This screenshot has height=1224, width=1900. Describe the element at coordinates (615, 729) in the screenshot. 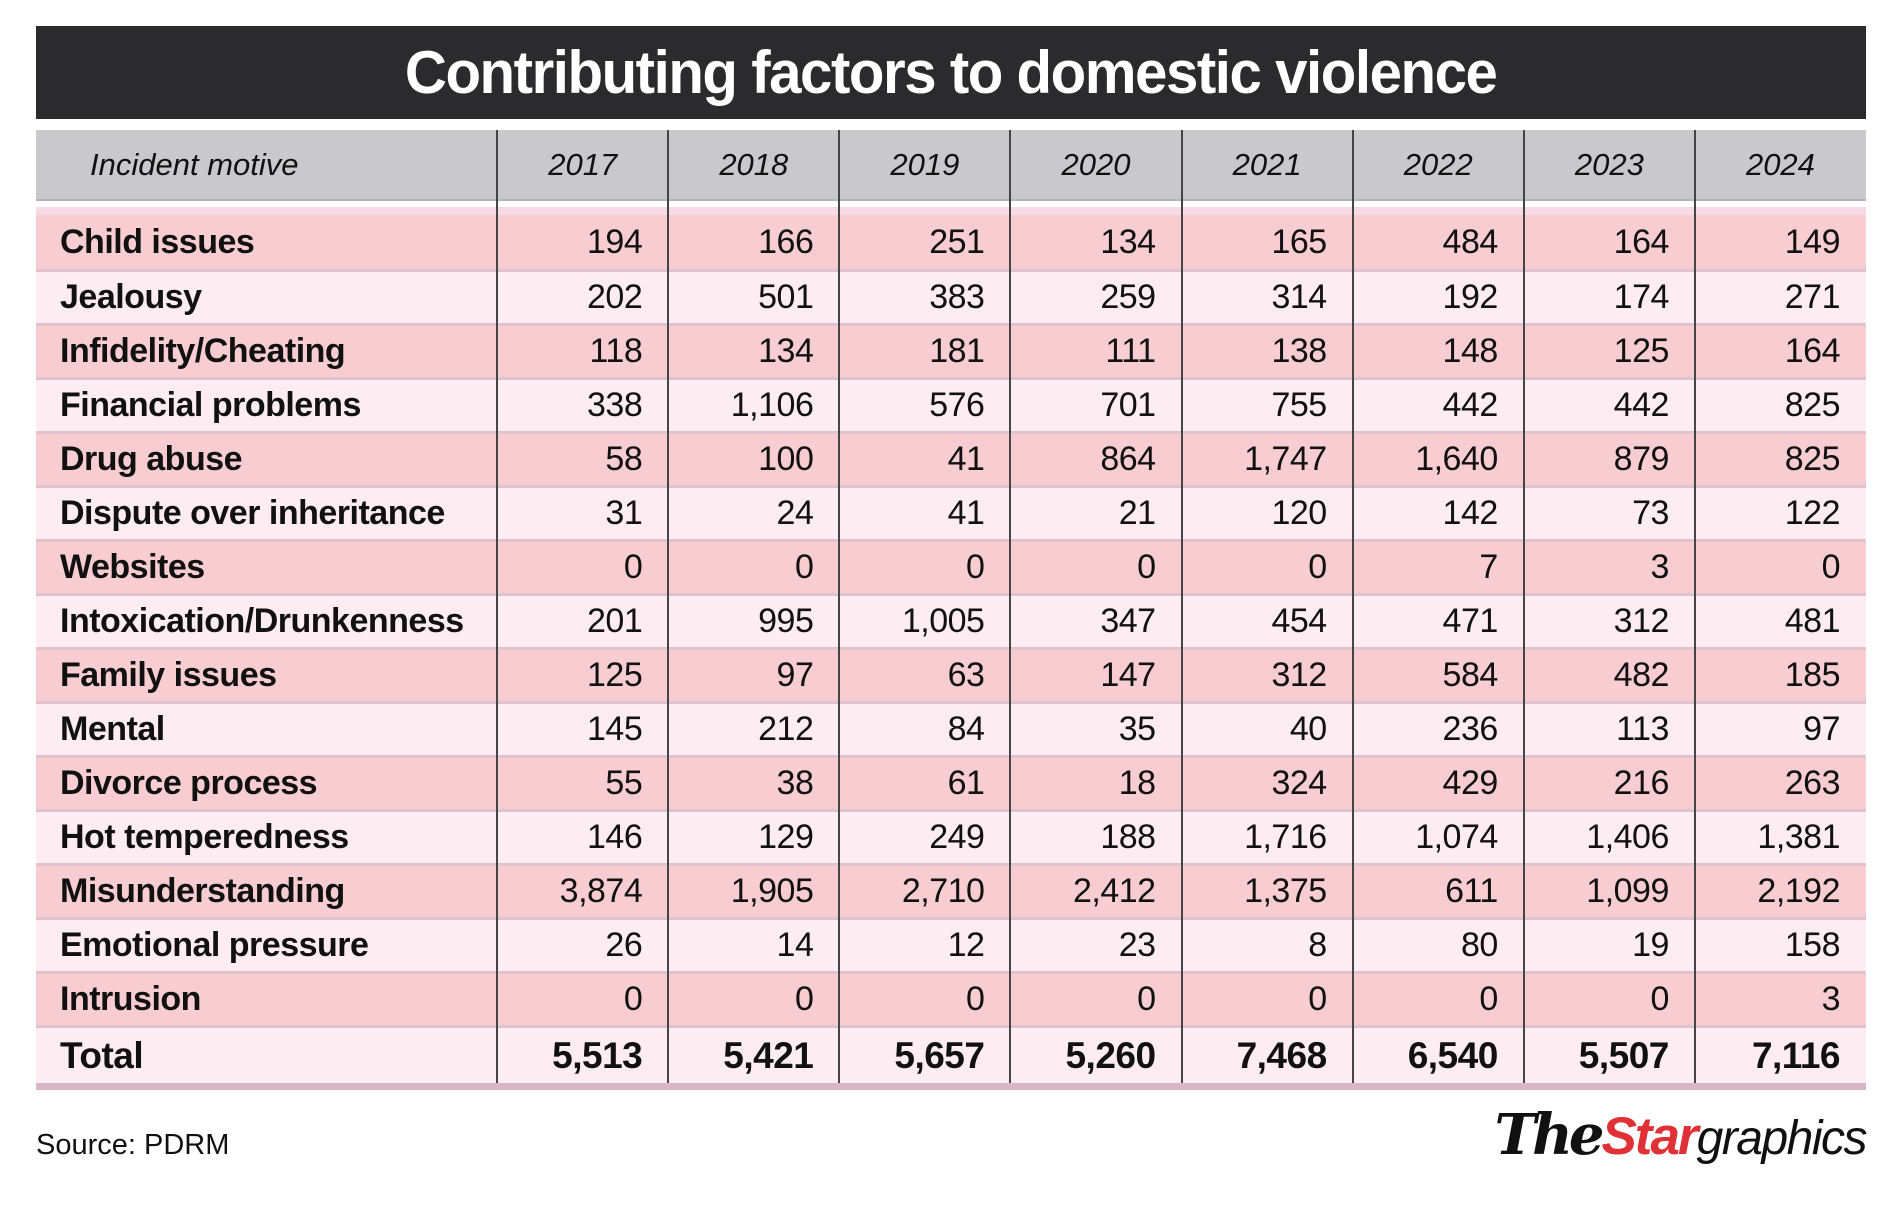

I see `value-cell: 145` at that location.